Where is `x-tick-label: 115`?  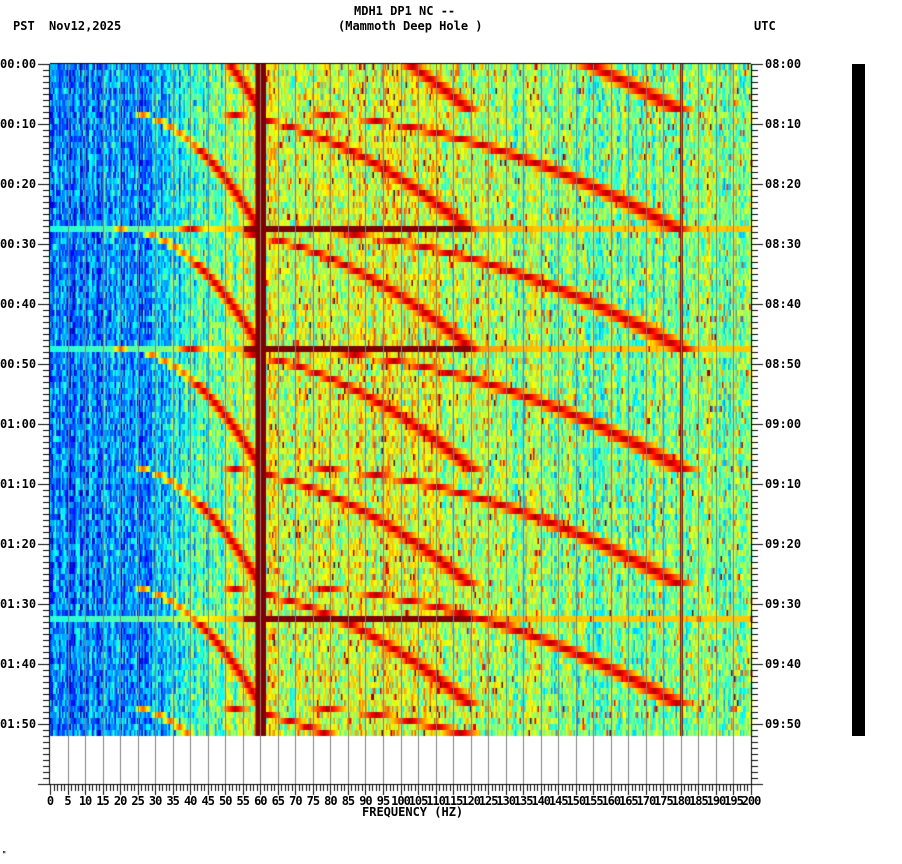
x-tick-label: 115 is located at coordinates (453, 801).